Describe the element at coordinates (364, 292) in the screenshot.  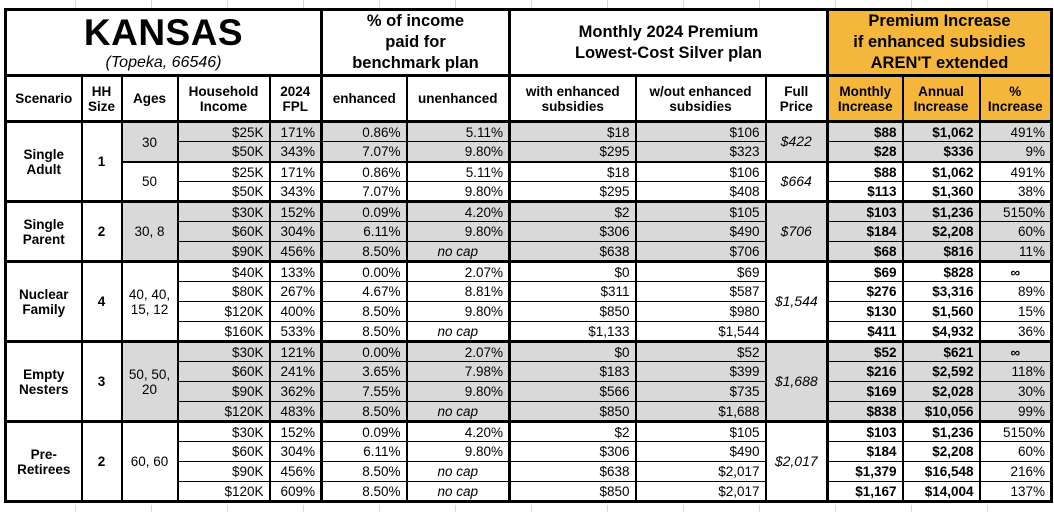
I see `cell-enhanced-pct: 4.67%` at that location.